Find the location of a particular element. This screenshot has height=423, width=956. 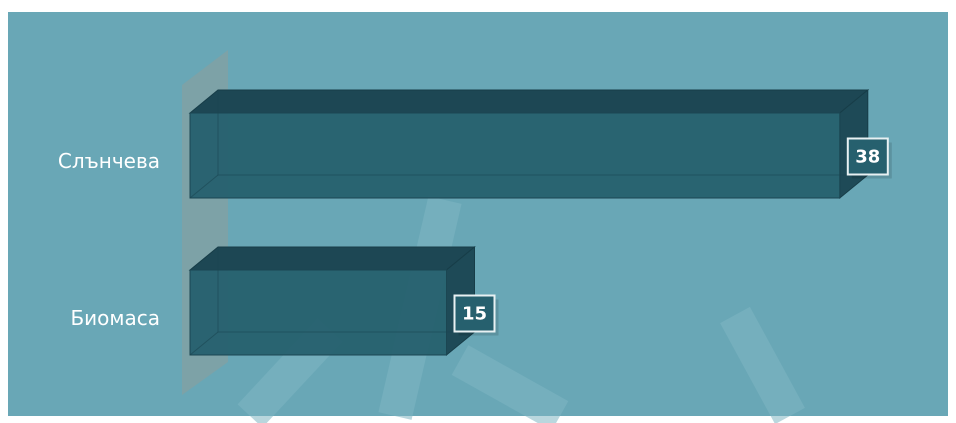

value-label: 15 is located at coordinates (474, 314).